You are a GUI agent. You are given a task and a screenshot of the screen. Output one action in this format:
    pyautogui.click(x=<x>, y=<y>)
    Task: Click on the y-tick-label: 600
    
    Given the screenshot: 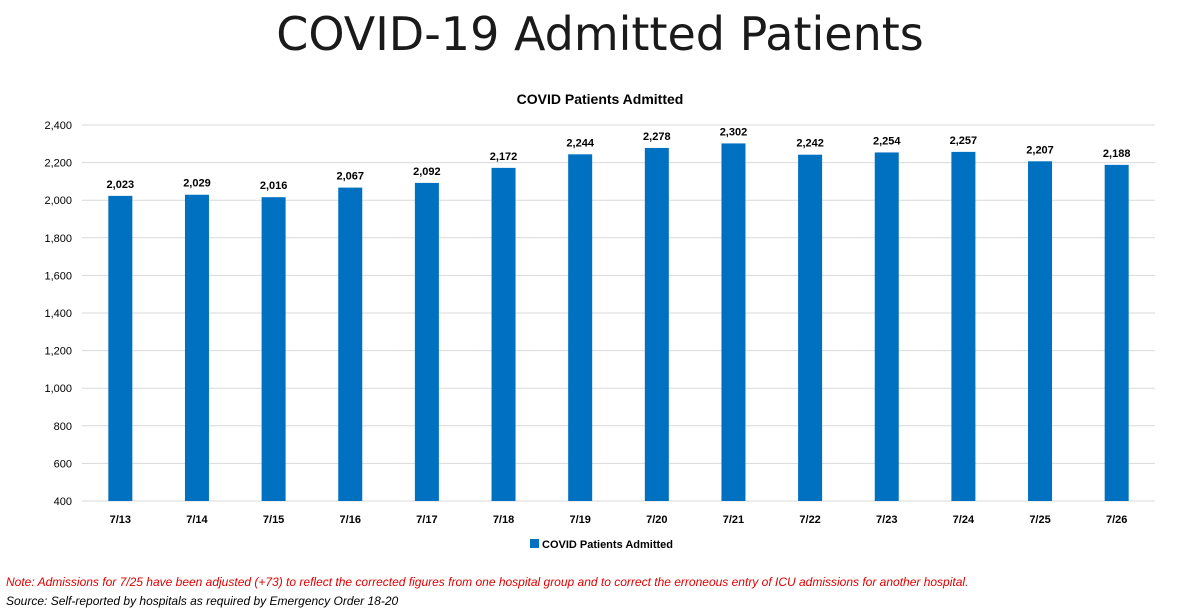 What is the action you would take?
    pyautogui.click(x=63, y=464)
    